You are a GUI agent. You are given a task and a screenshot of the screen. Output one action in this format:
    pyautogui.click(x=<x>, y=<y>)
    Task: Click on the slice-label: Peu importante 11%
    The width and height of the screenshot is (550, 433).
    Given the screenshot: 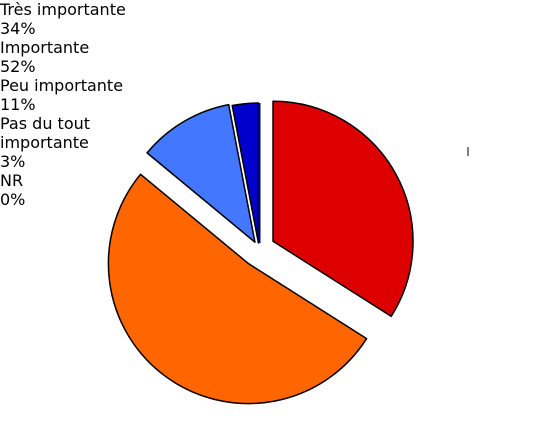 What is the action you would take?
    pyautogui.click(x=275, y=95)
    